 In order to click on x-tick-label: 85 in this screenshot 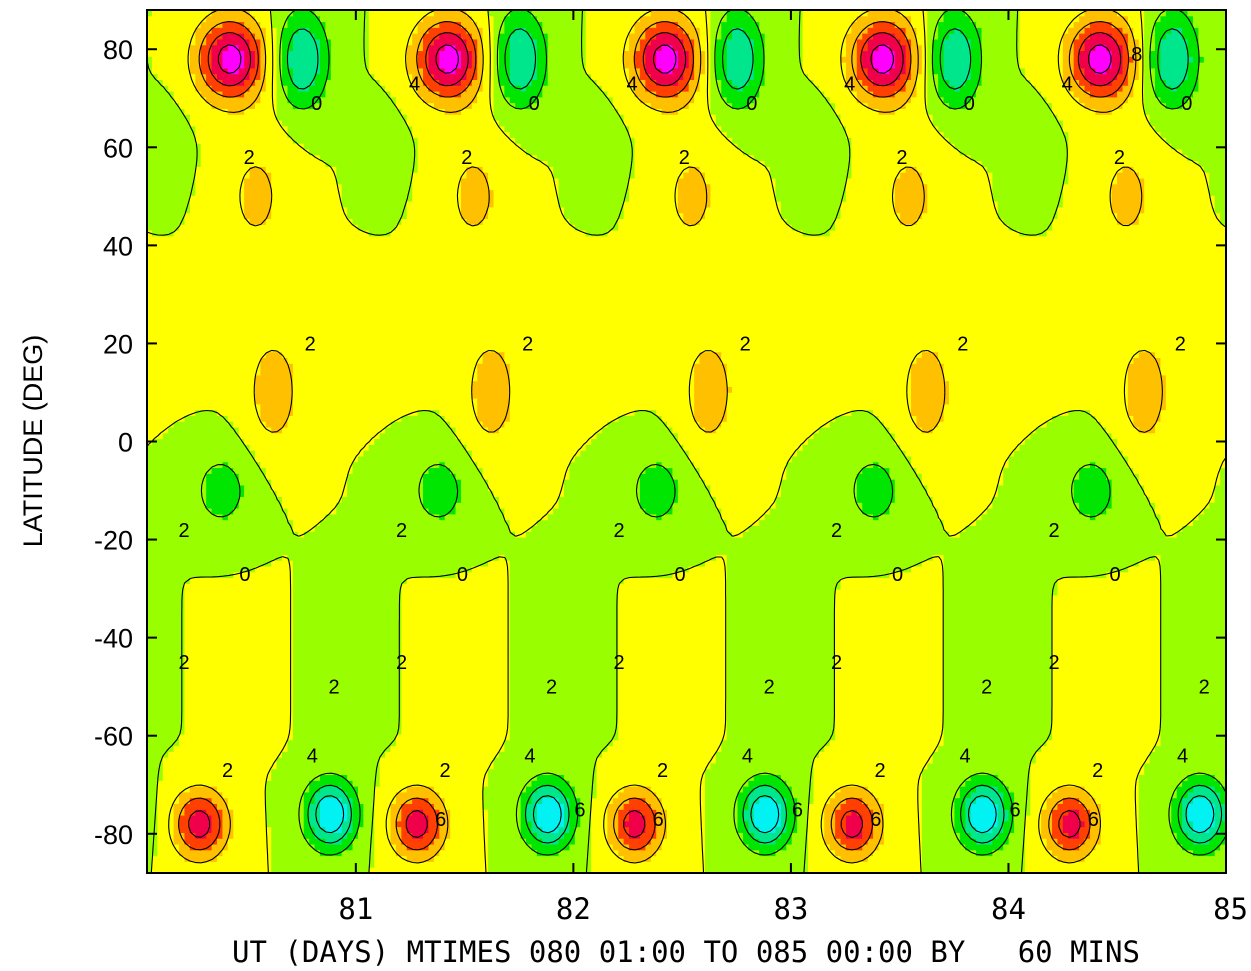, I will do `click(1230, 909)`.